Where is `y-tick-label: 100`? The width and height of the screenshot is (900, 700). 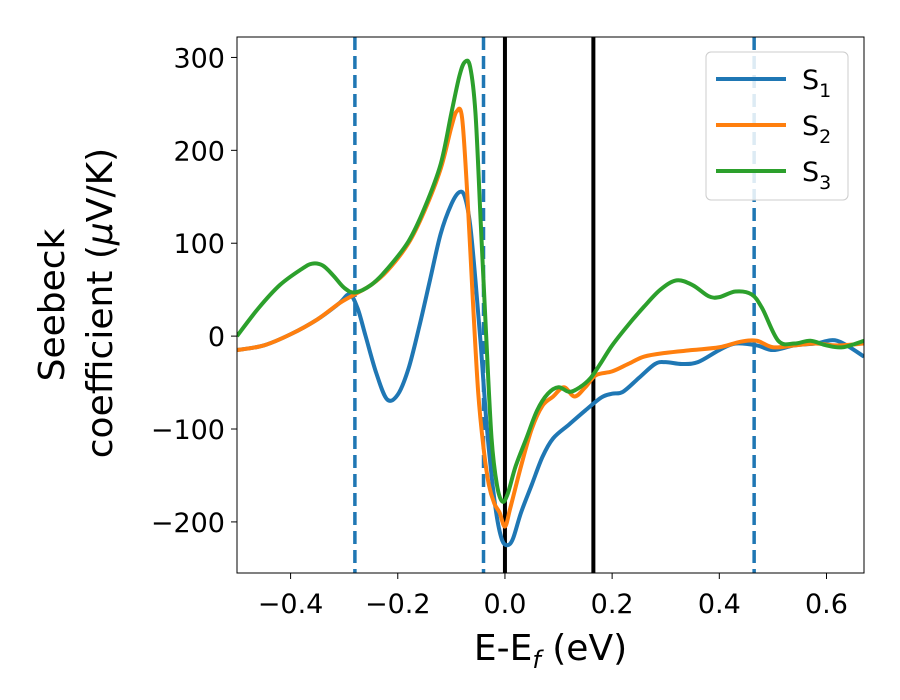 y-tick-label: 100 is located at coordinates (199, 244).